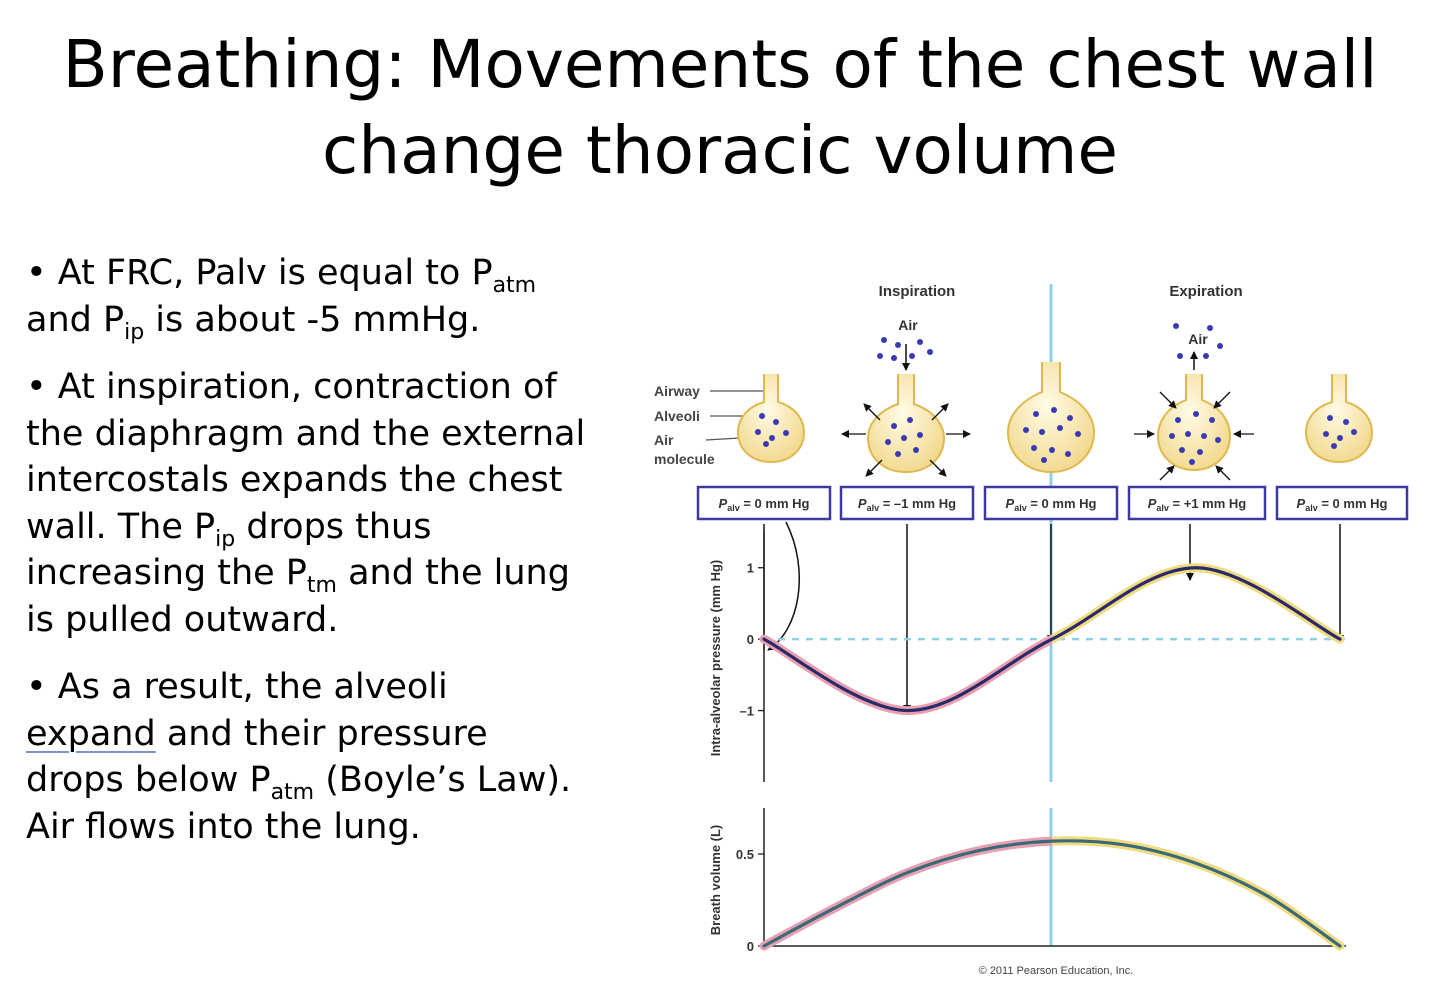 The image size is (1440, 990). Describe the element at coordinates (91, 734) in the screenshot. I see `spellcheck-word: expand` at that location.